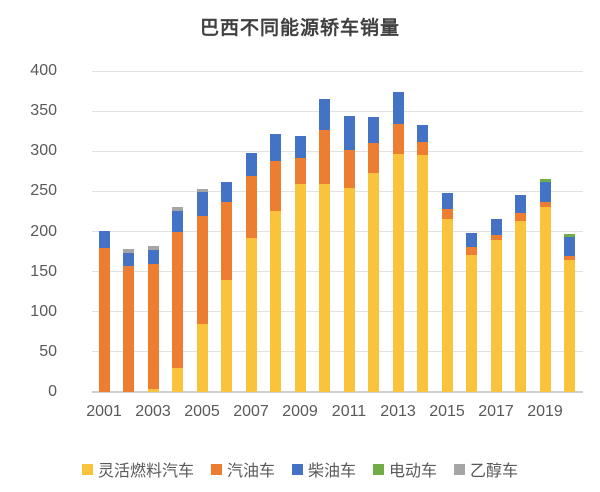 Image resolution: width=600 pixels, height=492 pixels. What do you see at coordinates (275, 301) in the screenshot?
I see `bar-segment-灵活燃料汽车-2008` at bounding box center [275, 301].